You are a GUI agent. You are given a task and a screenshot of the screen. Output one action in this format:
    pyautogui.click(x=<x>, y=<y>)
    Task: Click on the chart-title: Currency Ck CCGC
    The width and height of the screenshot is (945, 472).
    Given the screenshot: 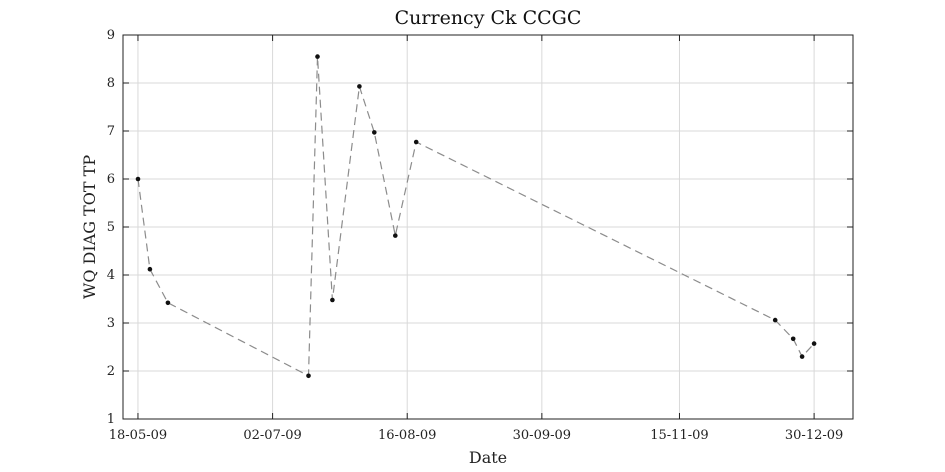 What is the action you would take?
    pyautogui.click(x=488, y=18)
    